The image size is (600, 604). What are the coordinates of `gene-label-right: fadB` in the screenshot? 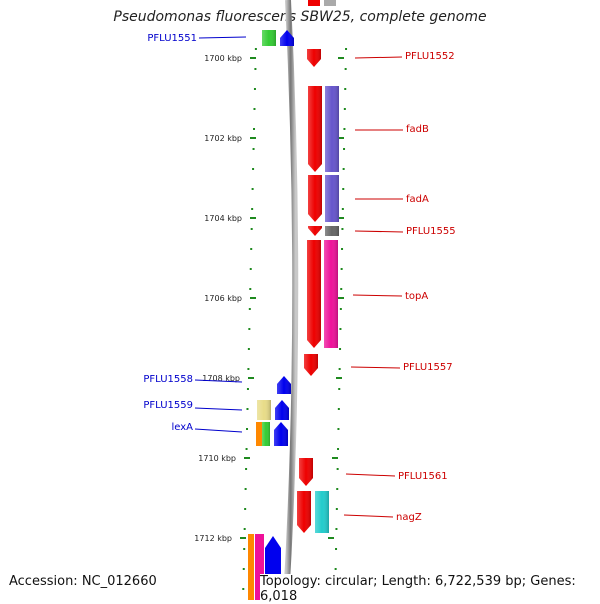 It's located at (417, 129).